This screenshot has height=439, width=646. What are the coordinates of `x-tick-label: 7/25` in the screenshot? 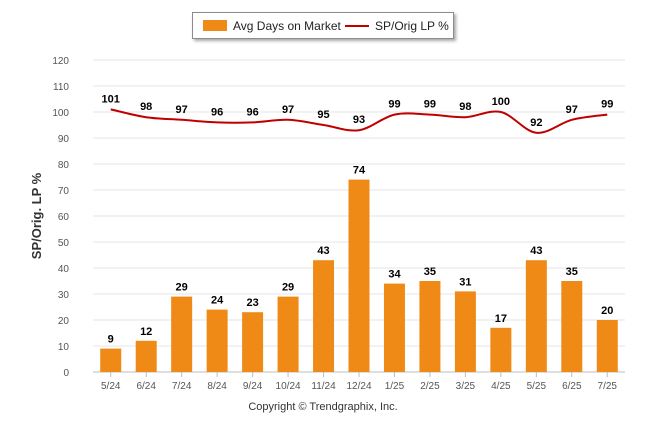 It's located at (608, 386).